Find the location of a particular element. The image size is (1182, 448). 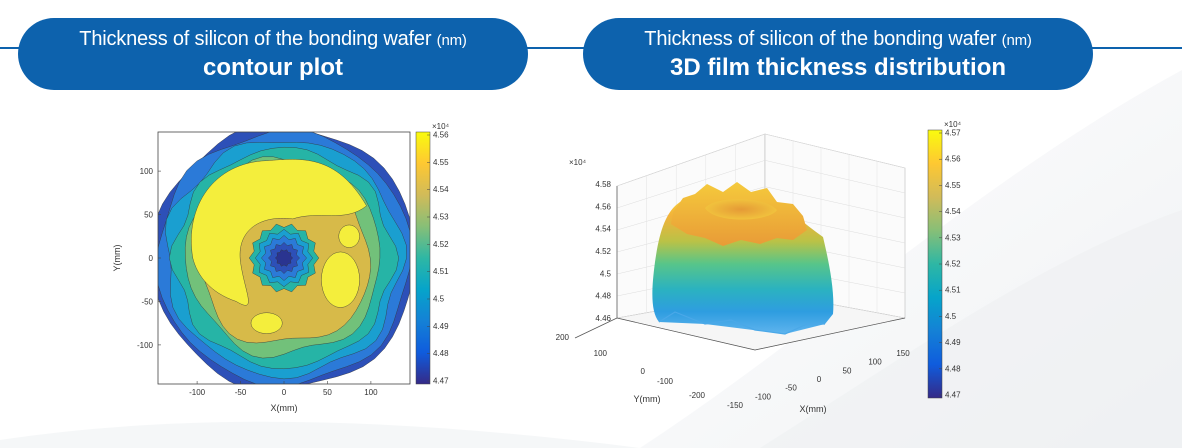

colorbar-tick-label: 4.57 is located at coordinates (953, 133).